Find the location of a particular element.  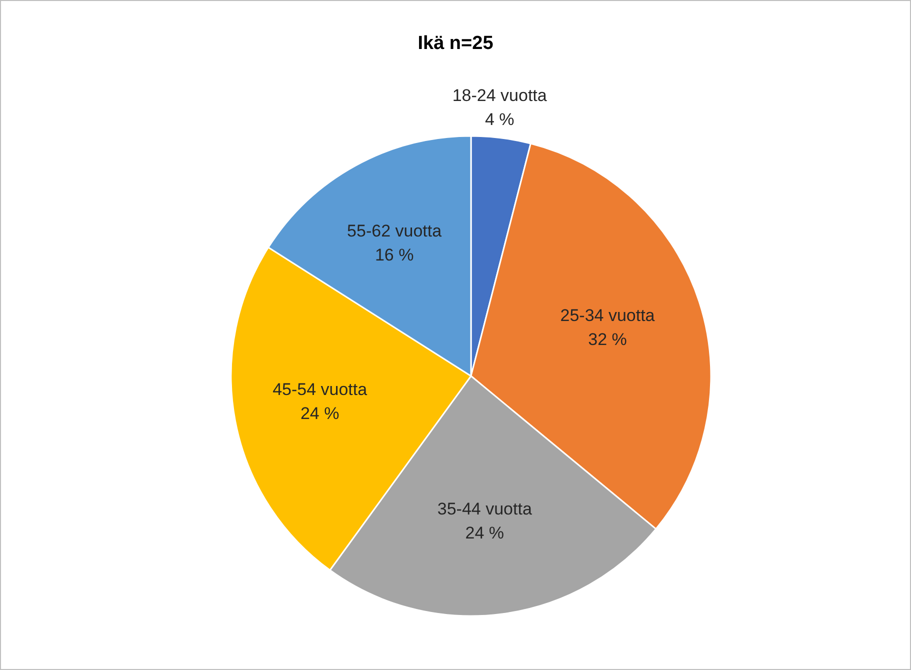

slice-label: 25-34 vuotta is located at coordinates (608, 316).